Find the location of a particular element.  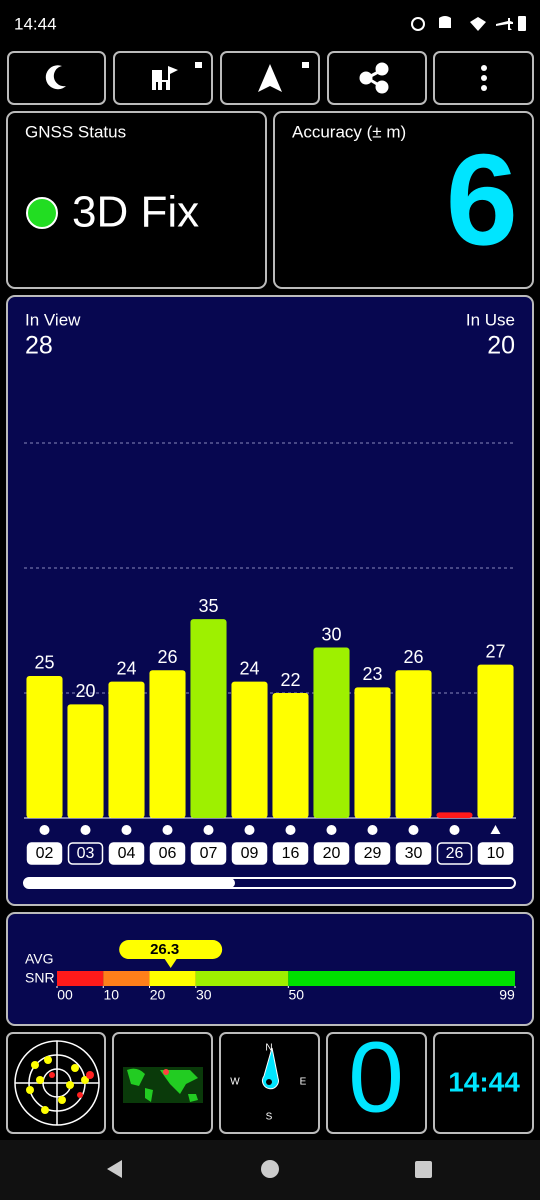

arrow-icon is located at coordinates (270, 78).